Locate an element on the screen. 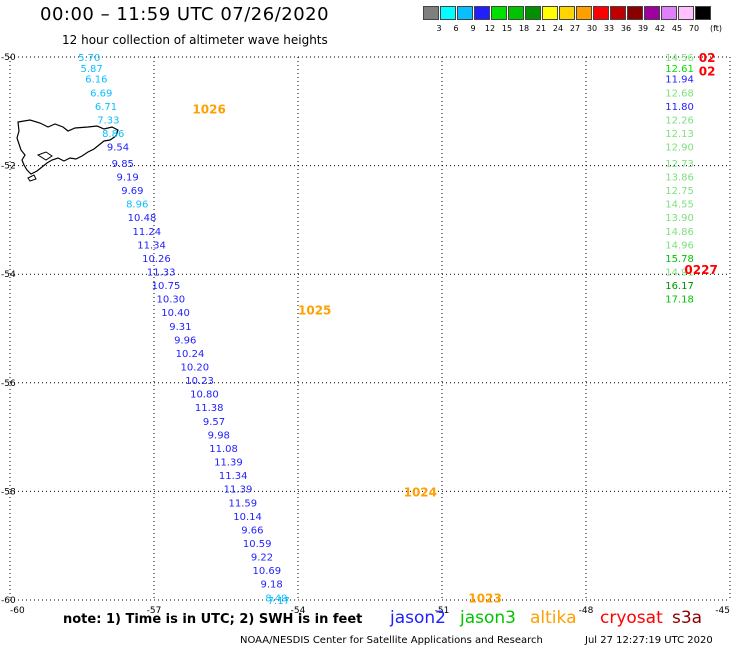  jason3-wave-height: 14.56 is located at coordinates (679, 58).